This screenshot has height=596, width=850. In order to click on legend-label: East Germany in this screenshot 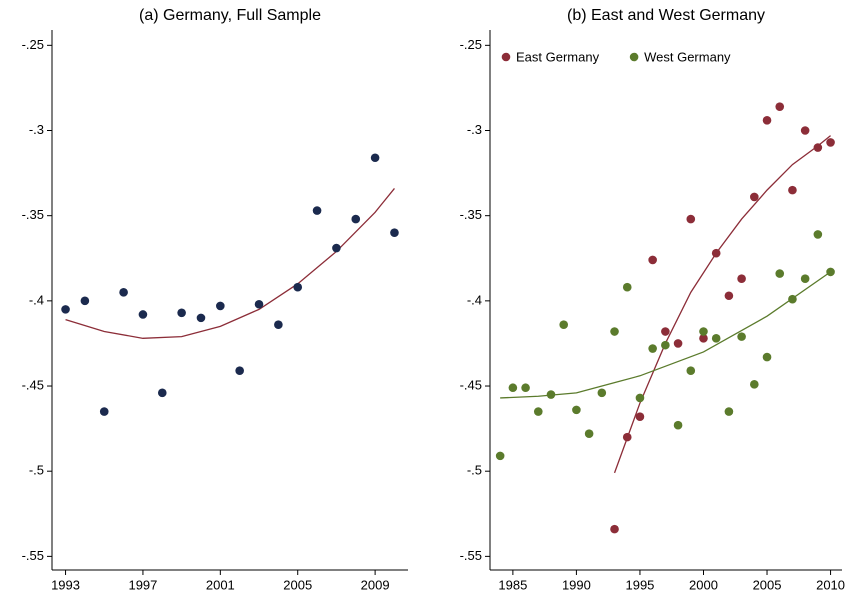, I will do `click(558, 56)`.